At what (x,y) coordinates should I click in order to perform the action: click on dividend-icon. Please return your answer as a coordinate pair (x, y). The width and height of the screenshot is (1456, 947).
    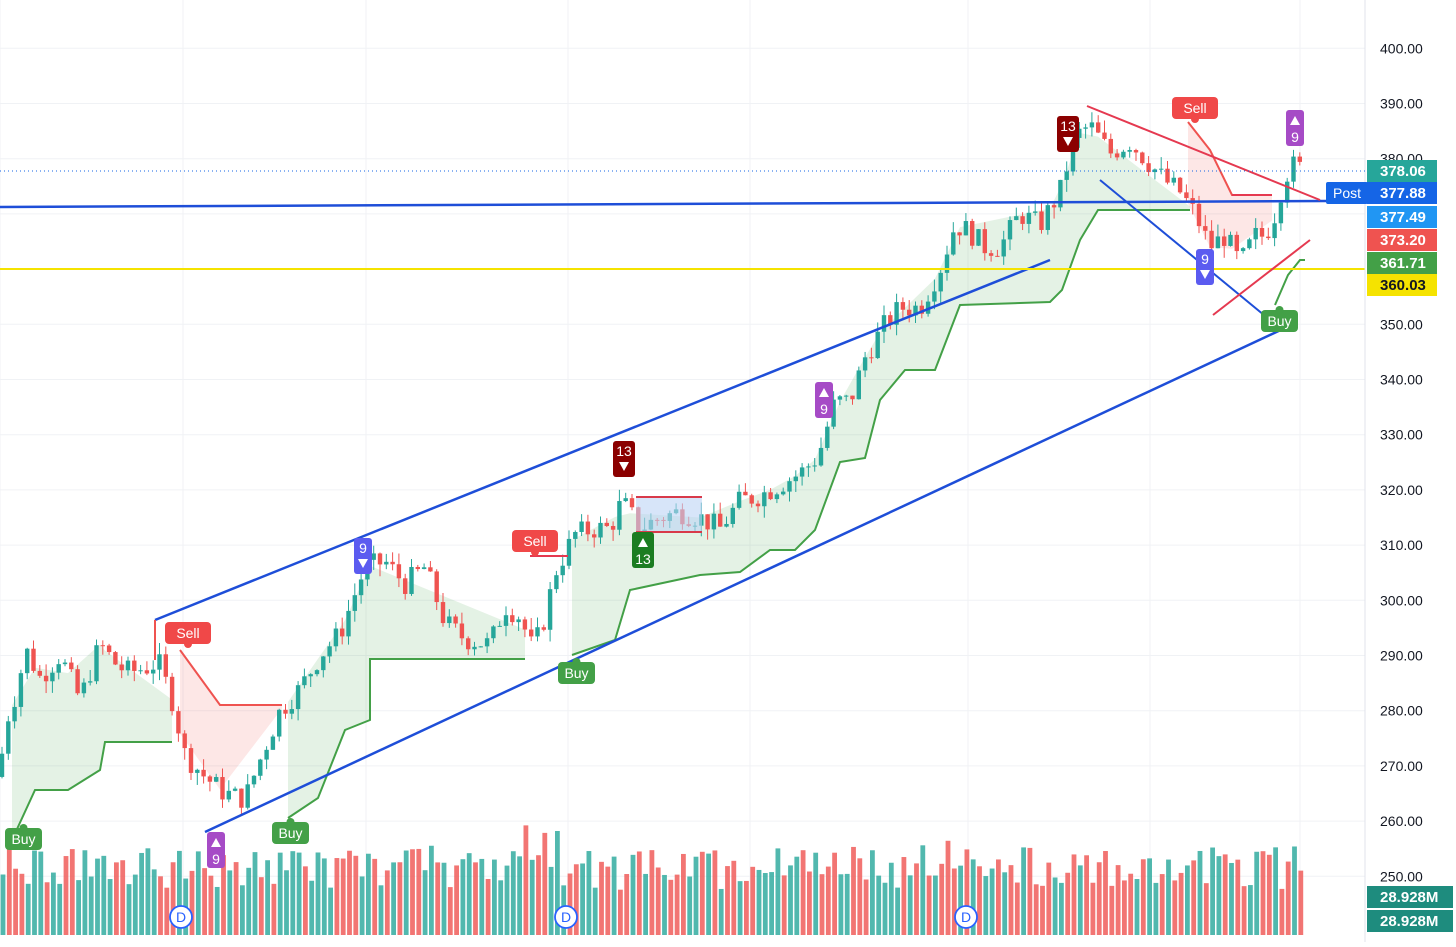
    Looking at the image, I should click on (566, 917).